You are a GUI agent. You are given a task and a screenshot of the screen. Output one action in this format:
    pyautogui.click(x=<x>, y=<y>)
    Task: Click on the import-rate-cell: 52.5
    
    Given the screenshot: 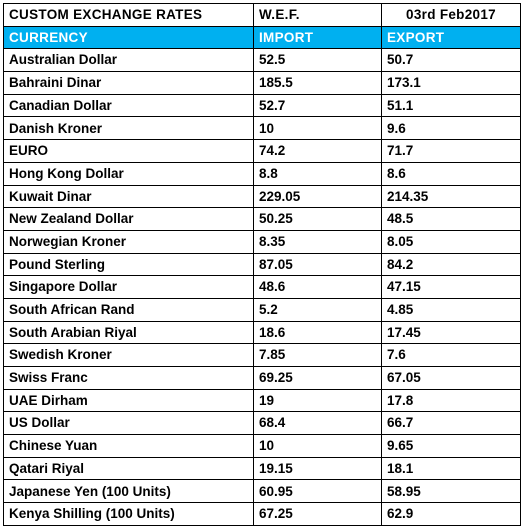 What is the action you would take?
    pyautogui.click(x=317, y=60)
    